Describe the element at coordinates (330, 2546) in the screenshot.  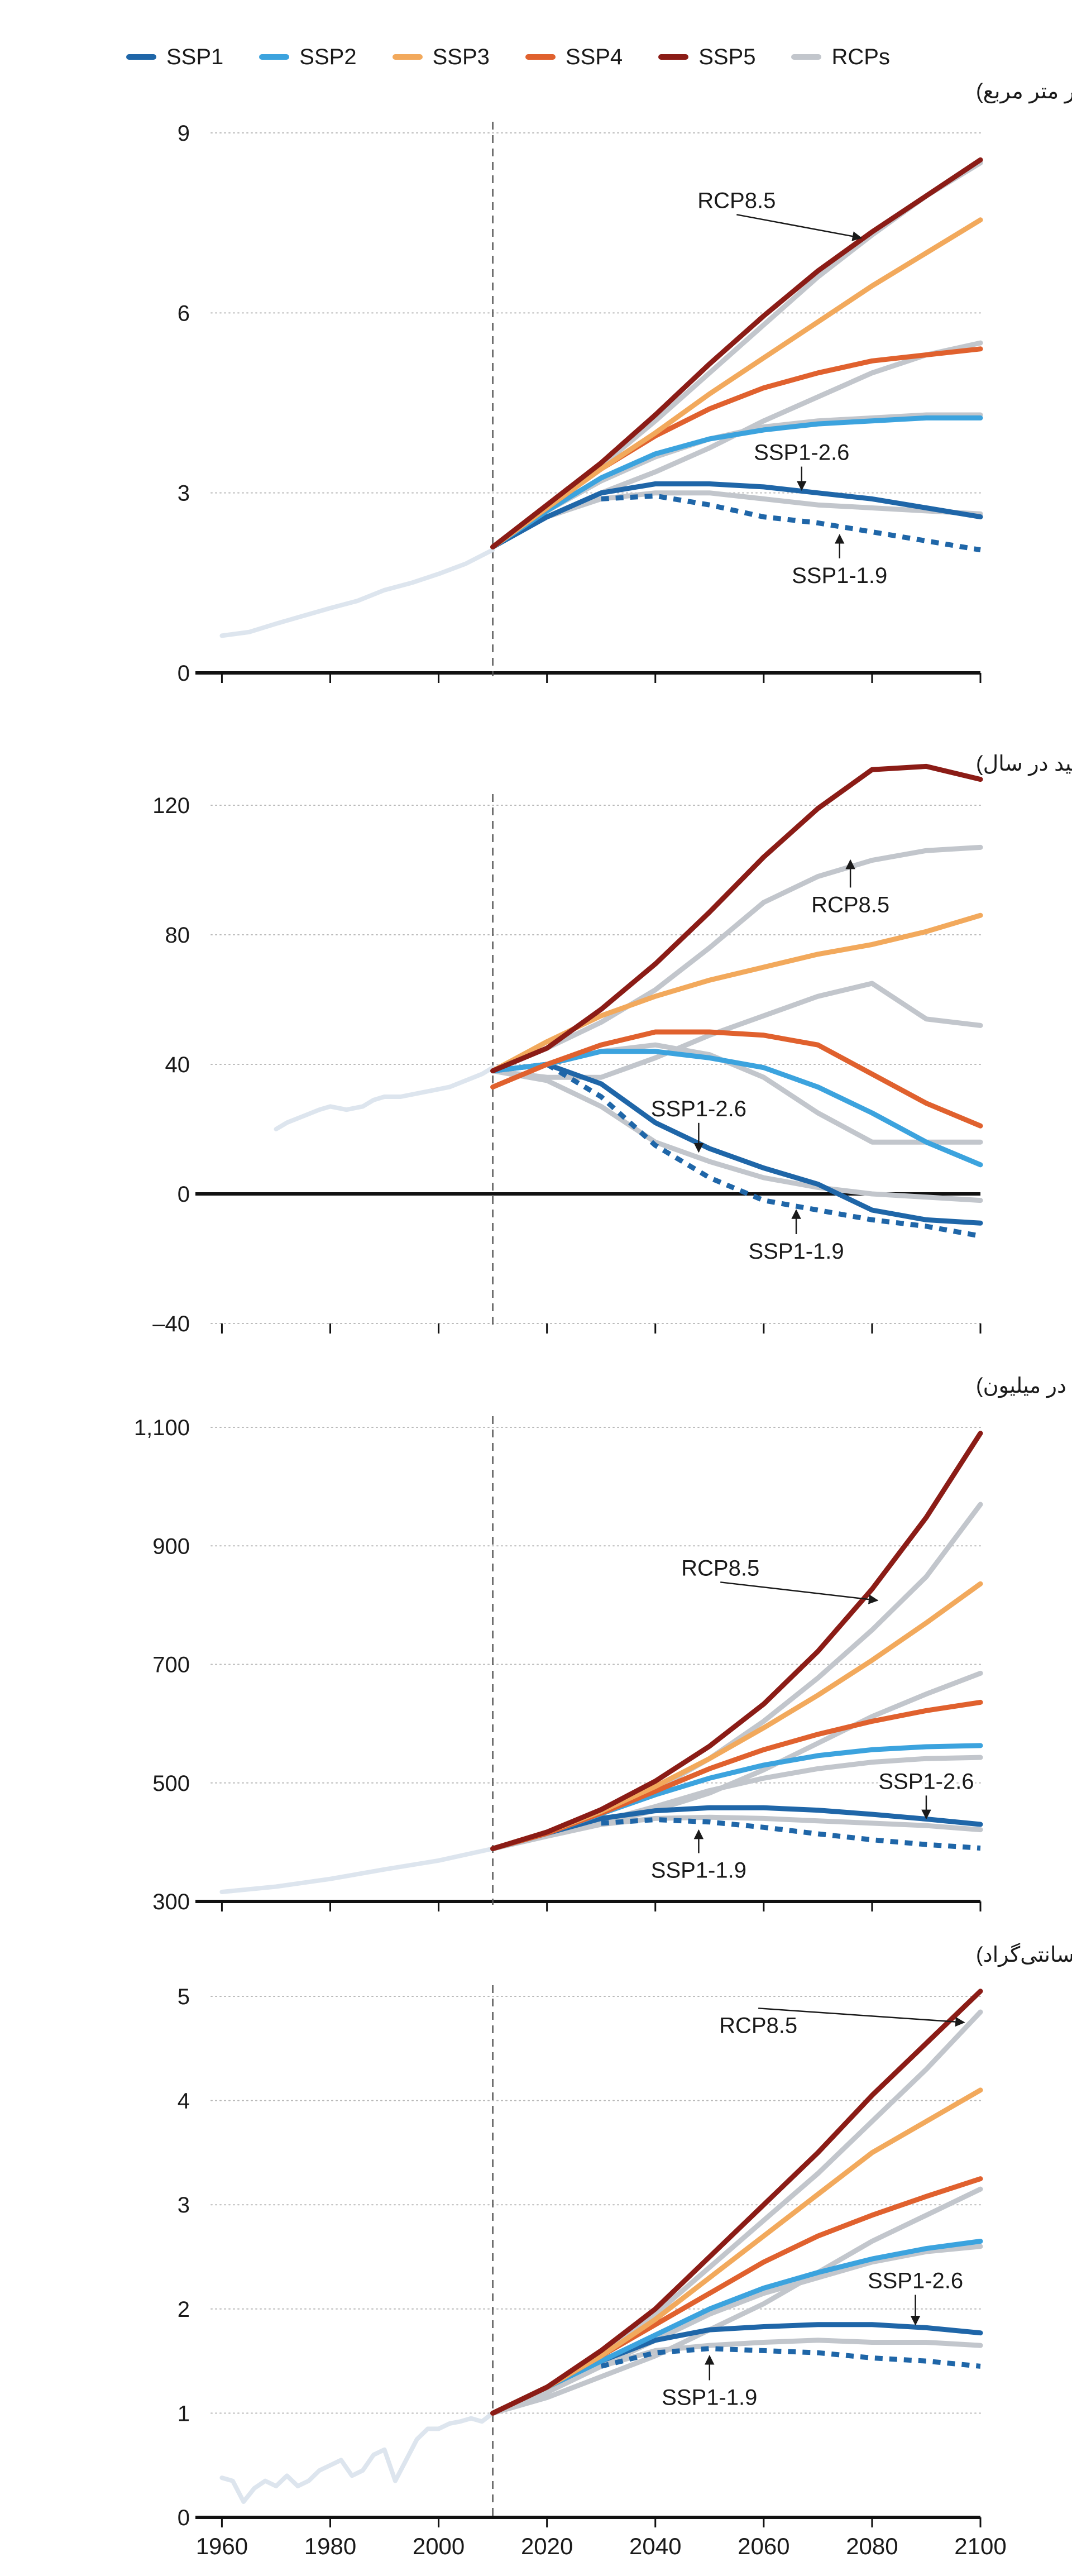
I see `x-tick-label: 1980` at that location.